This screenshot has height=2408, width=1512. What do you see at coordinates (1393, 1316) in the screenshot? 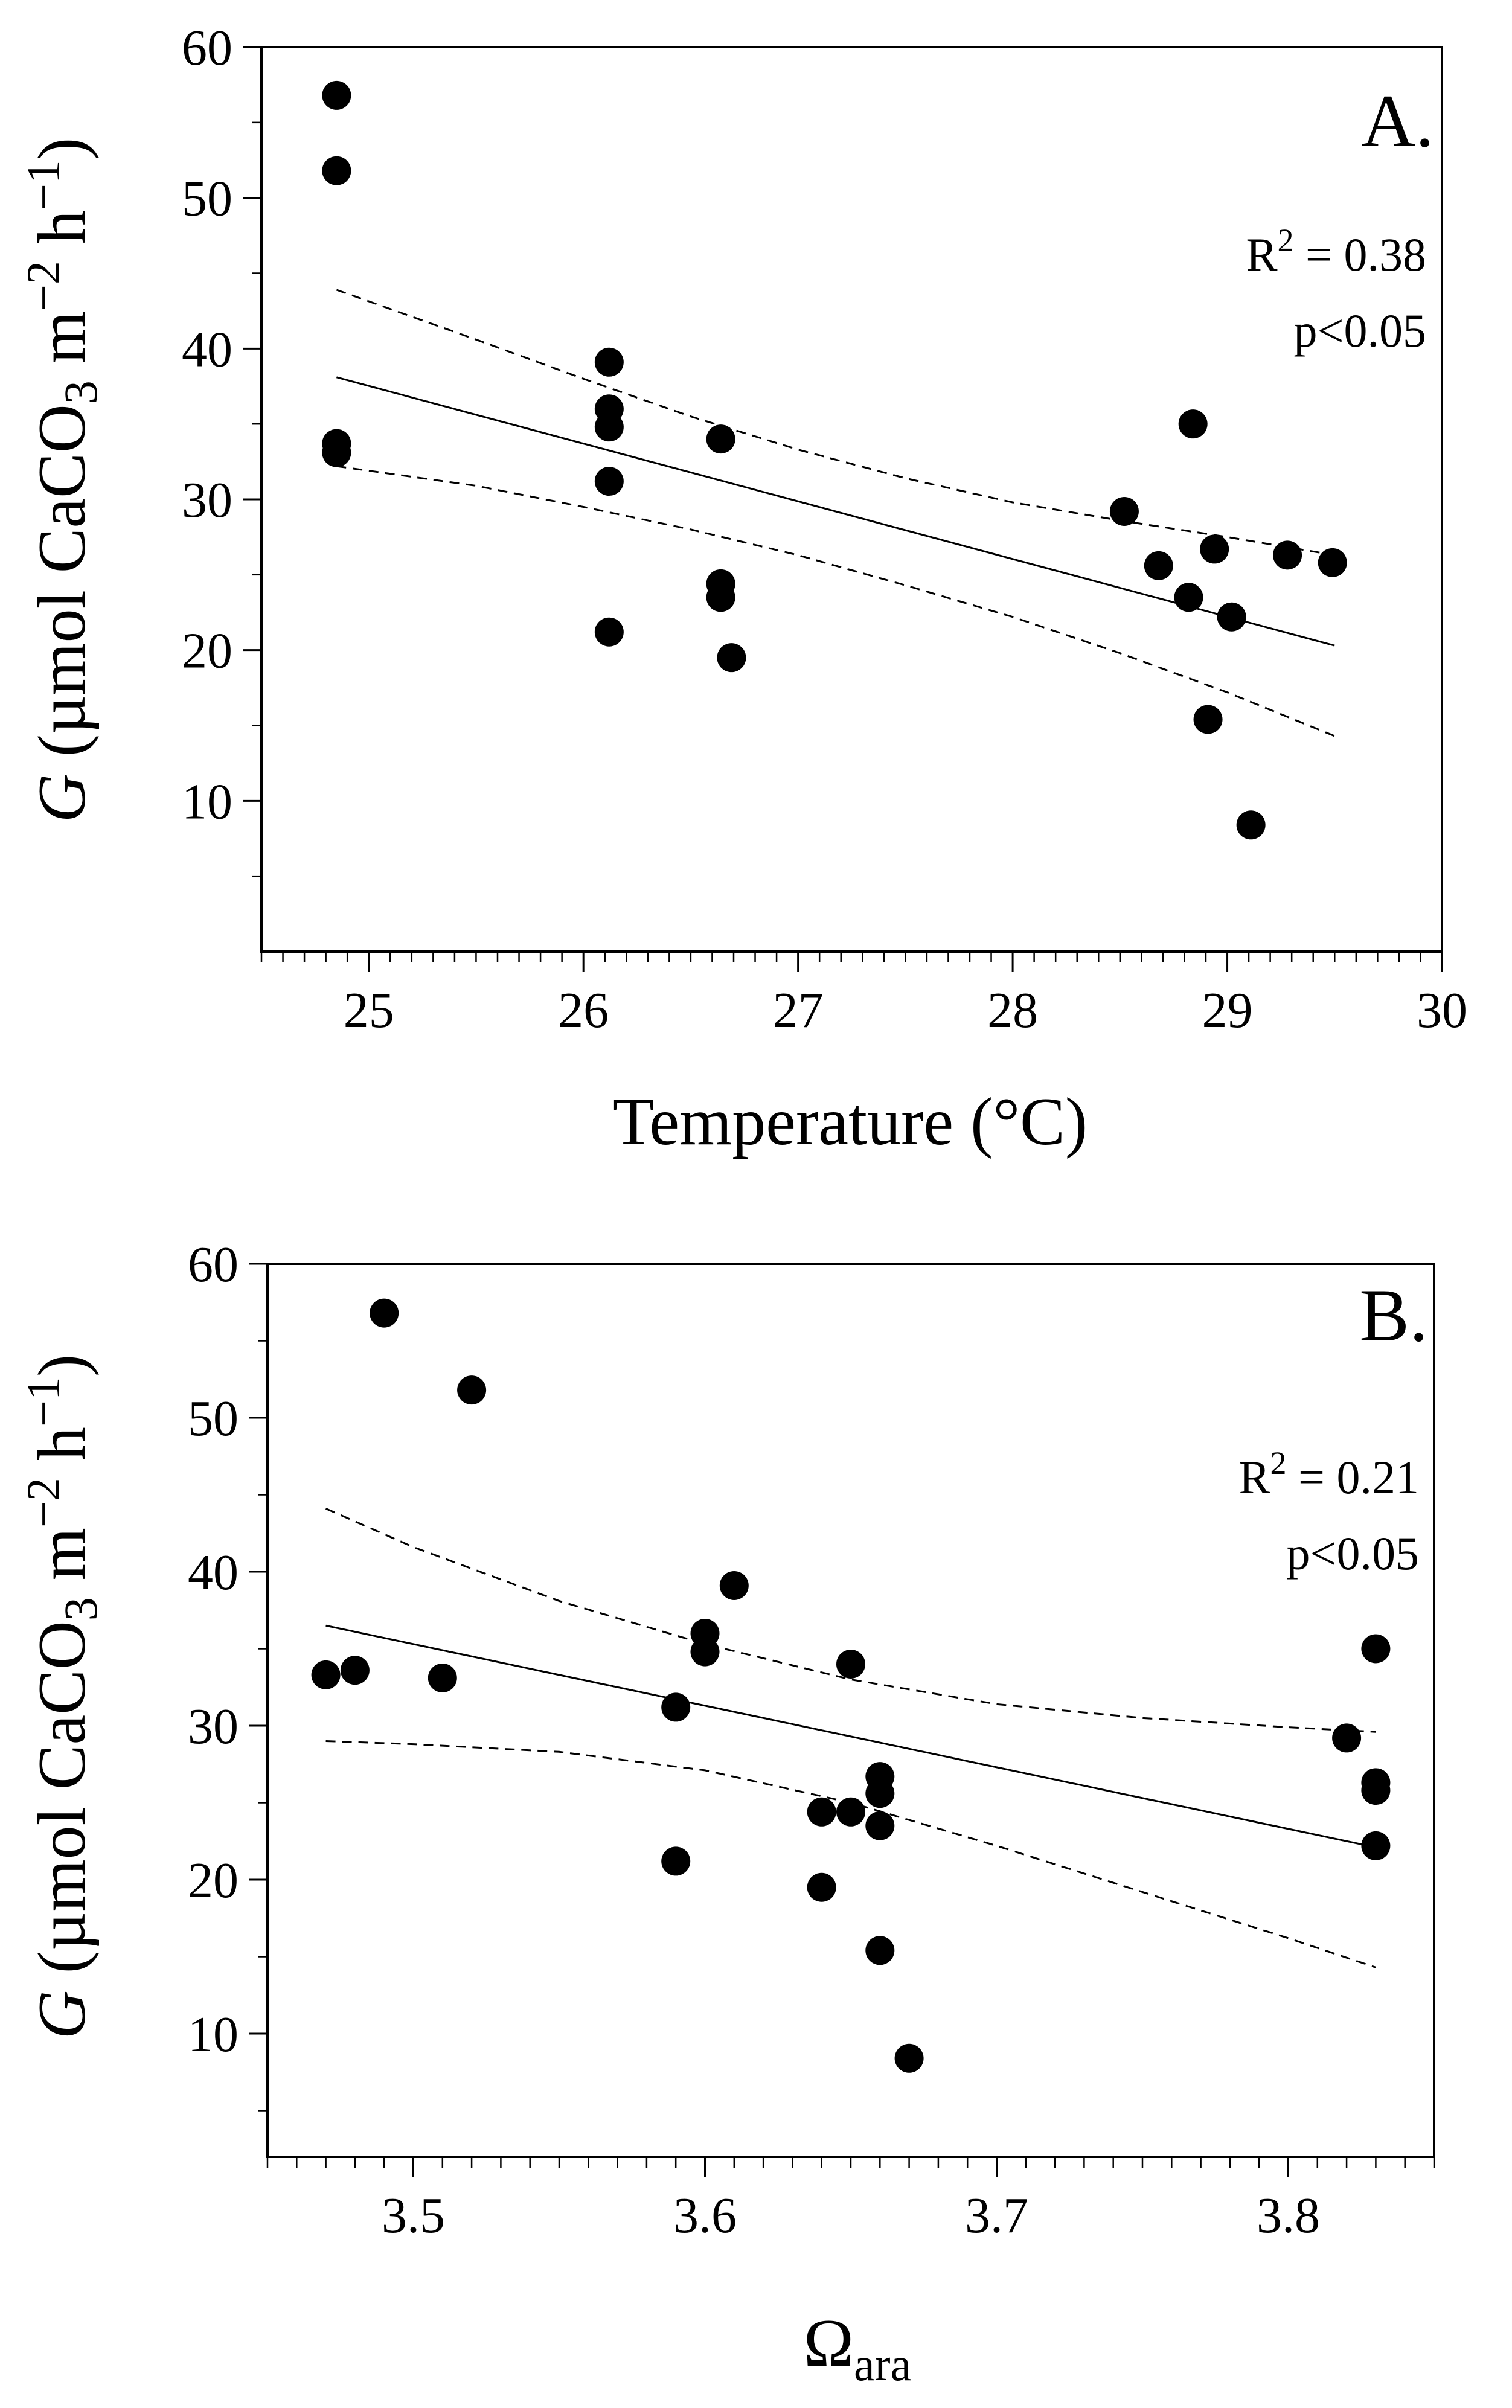
I see `panel-label: B.` at bounding box center [1393, 1316].